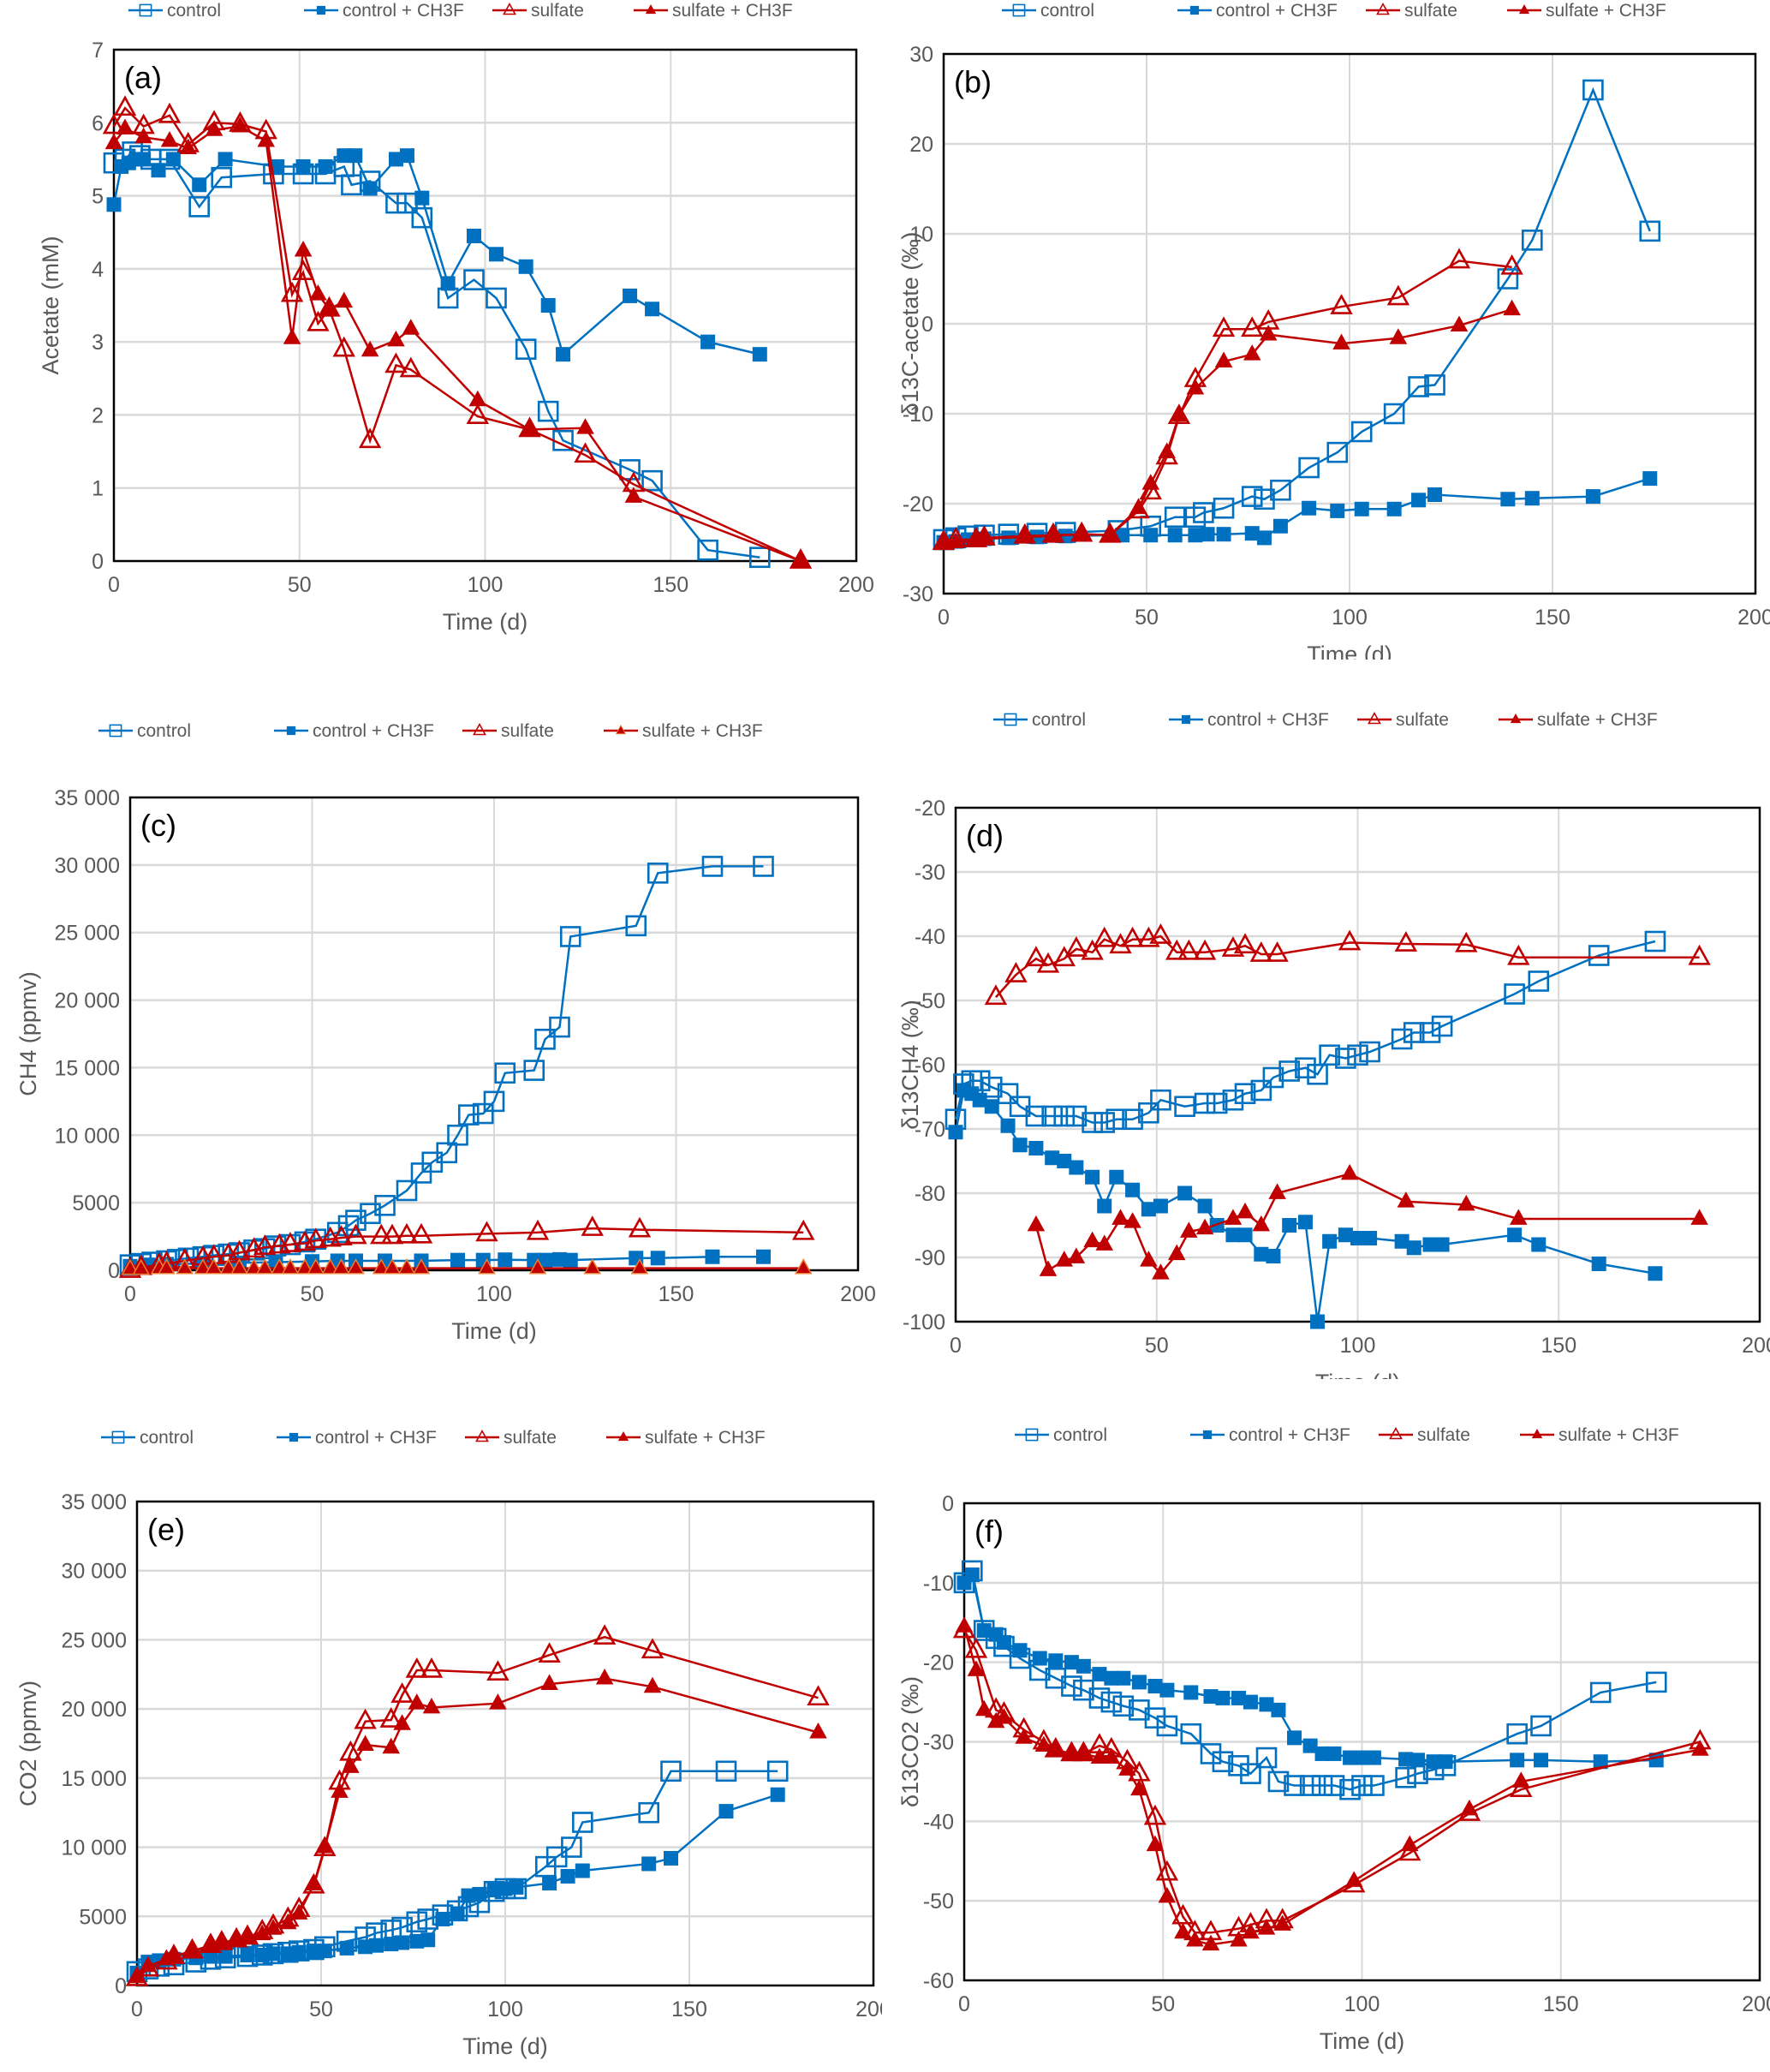 The width and height of the screenshot is (1770, 2072). What do you see at coordinates (1257, 11) in the screenshot?
I see `legend-item: control + CH3F` at bounding box center [1257, 11].